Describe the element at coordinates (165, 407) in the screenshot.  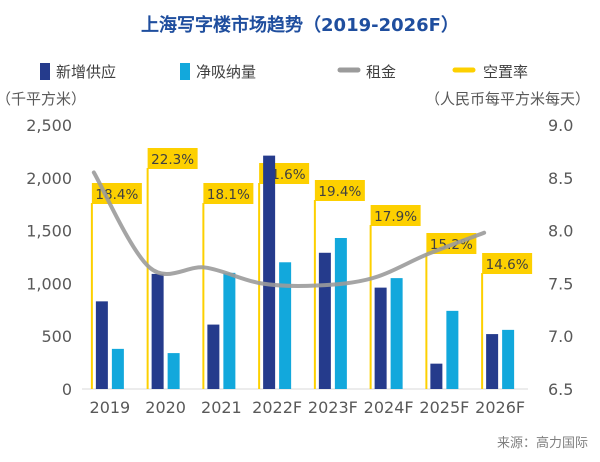
I see `x-tick-label: 2020` at that location.